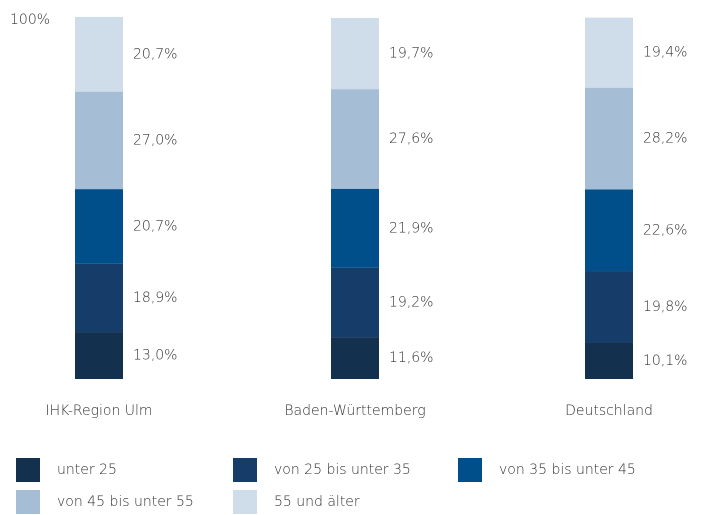  Describe the element at coordinates (411, 139) in the screenshot. I see `data-label: 27,6%` at that location.